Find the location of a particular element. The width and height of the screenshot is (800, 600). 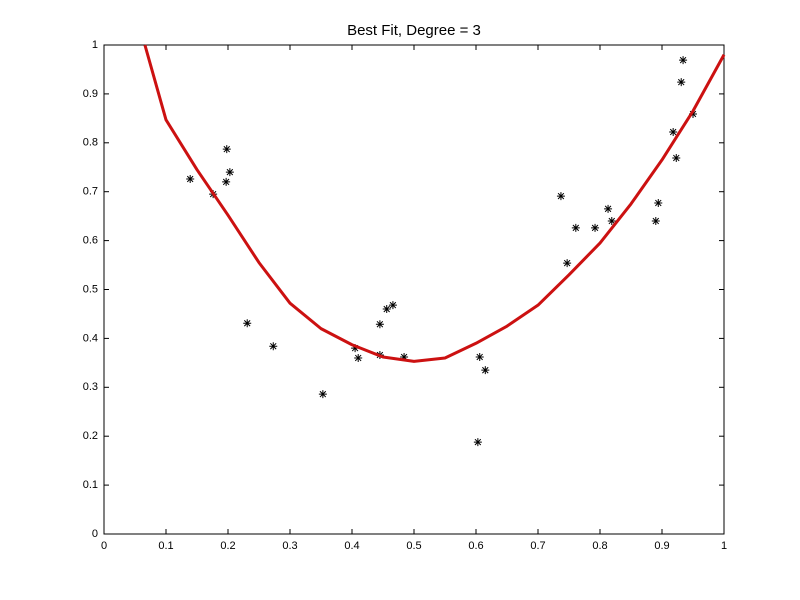

x-tick-label: 0.2 is located at coordinates (227, 546).